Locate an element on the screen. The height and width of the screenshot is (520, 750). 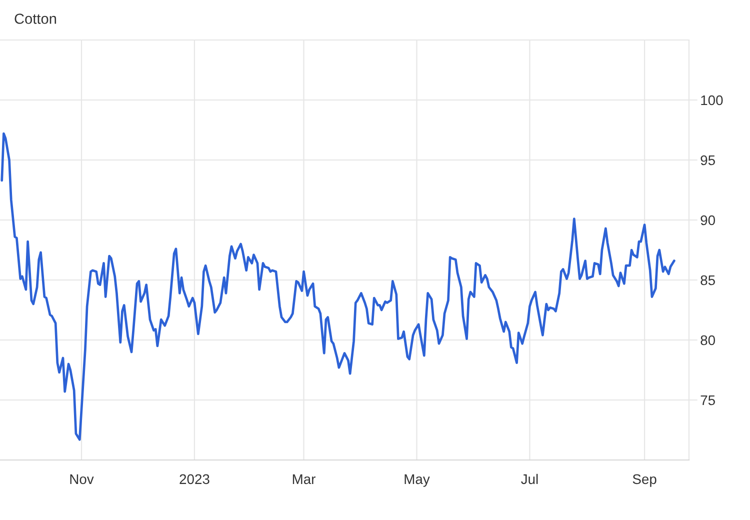
x-tick-label: Jul is located at coordinates (529, 479).